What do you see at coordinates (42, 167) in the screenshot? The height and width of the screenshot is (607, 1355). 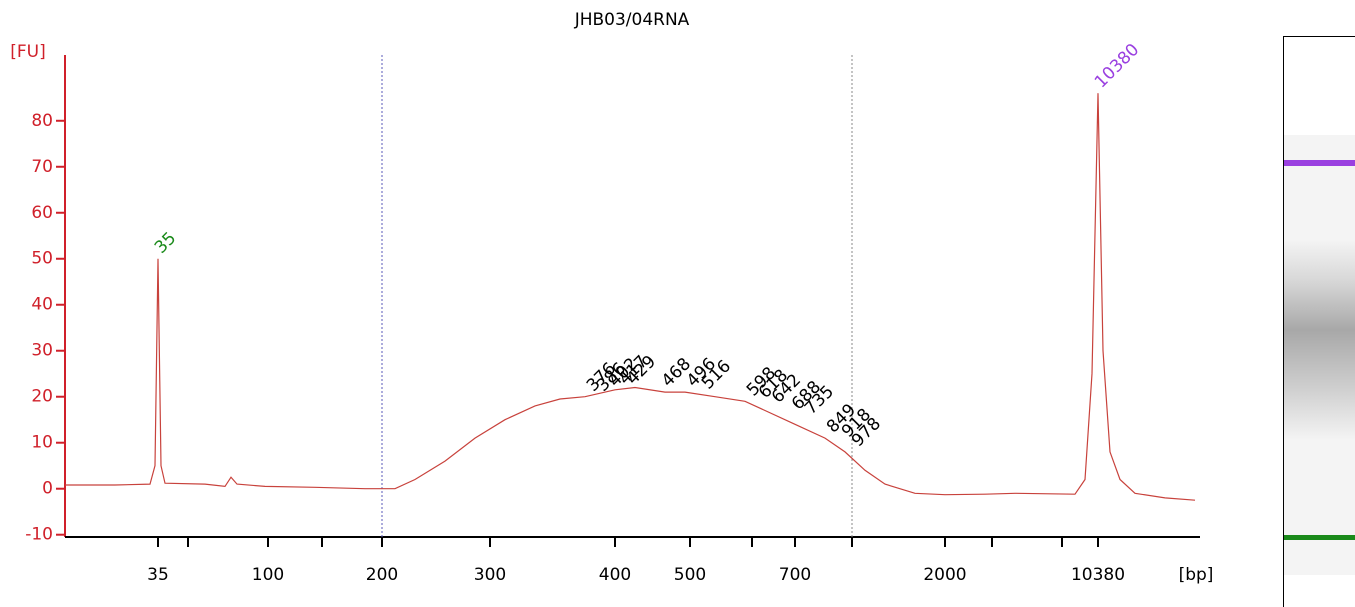 I see `y-tick-label: 70` at bounding box center [42, 167].